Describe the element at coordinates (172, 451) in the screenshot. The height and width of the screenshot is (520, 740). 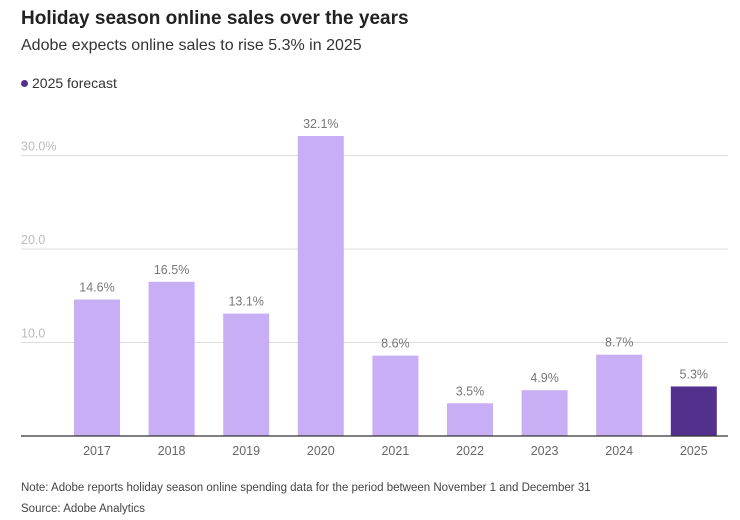
I see `x-tick-label: 2018` at that location.